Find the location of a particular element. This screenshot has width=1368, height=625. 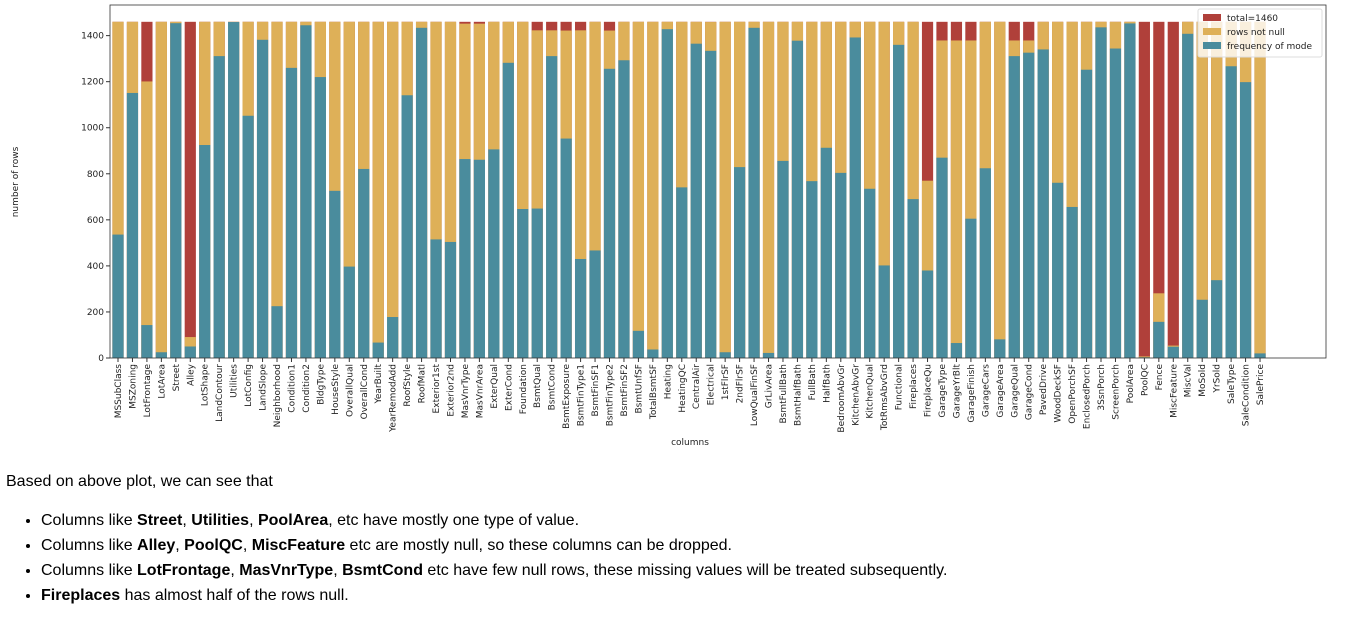

x-tick-label: Fence is located at coordinates (1160, 377).